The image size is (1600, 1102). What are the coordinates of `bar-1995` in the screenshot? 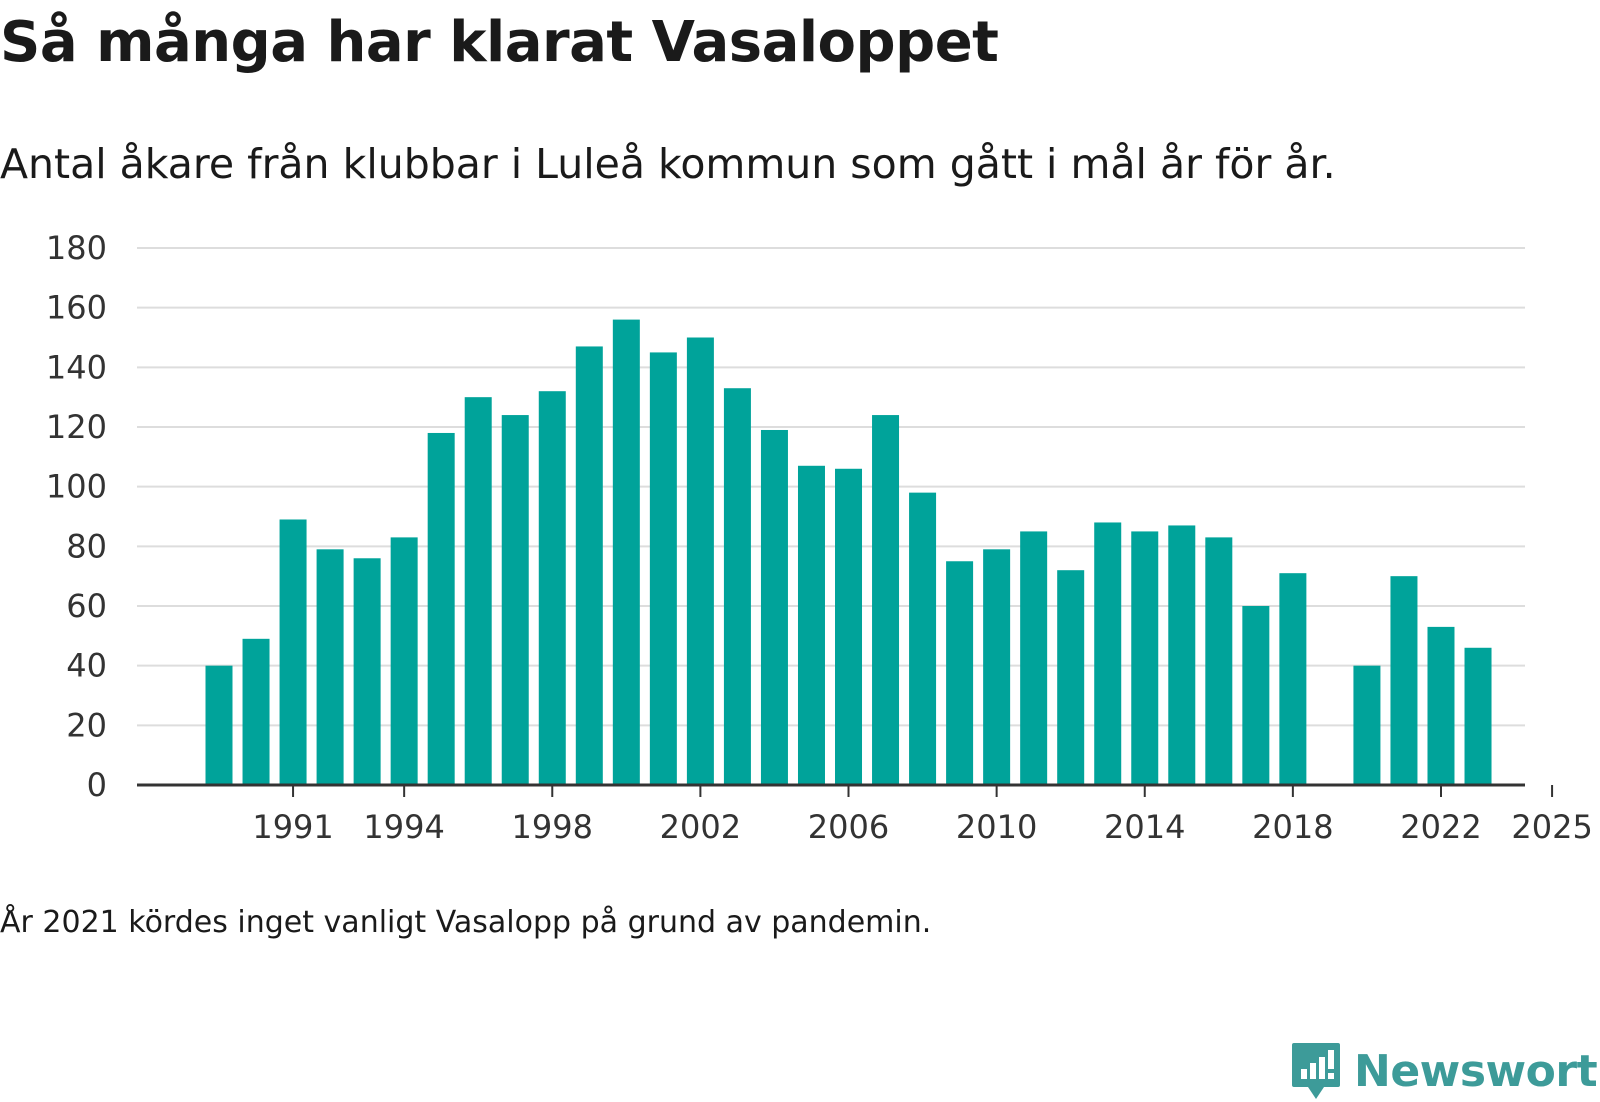 It's located at (441, 608).